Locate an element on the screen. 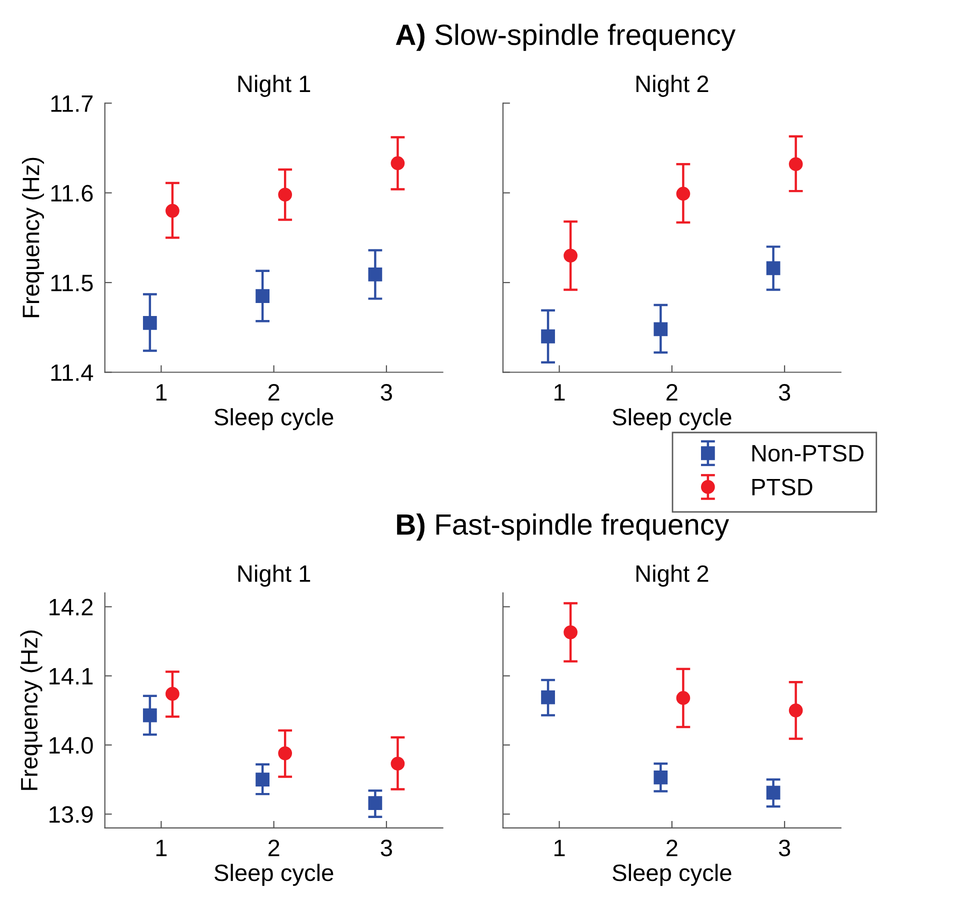 Image resolution: width=971 pixels, height=897 pixels. y-tick-label: 11.7 is located at coordinates (72, 103).